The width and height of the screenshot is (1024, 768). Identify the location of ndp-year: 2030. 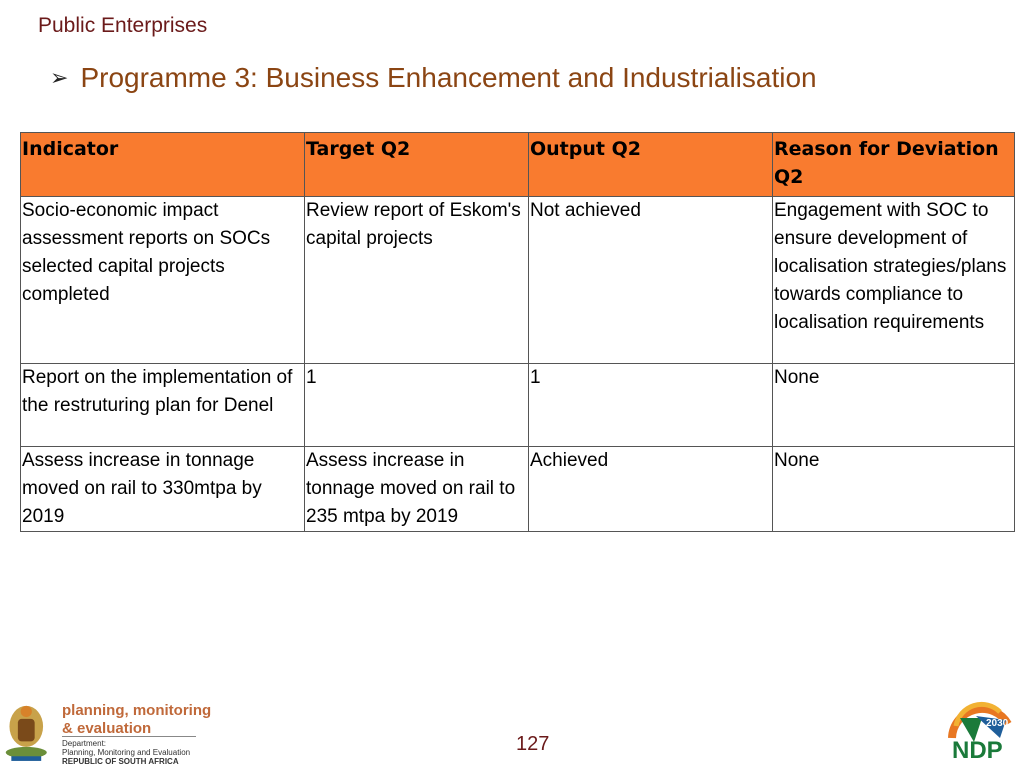
(997, 723).